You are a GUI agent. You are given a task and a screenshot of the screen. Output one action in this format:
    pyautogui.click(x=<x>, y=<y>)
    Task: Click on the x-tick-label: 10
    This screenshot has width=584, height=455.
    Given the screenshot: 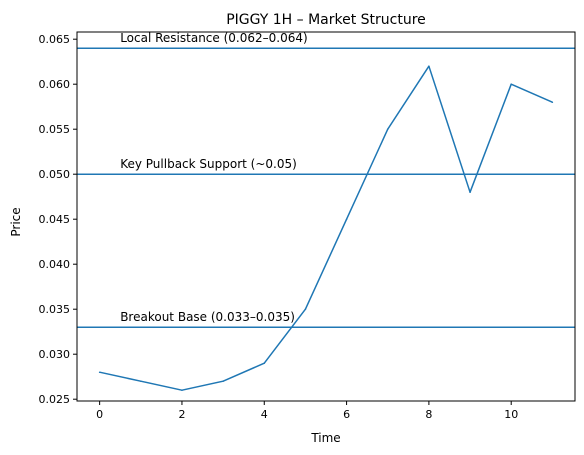 What is the action you would take?
    pyautogui.click(x=511, y=414)
    